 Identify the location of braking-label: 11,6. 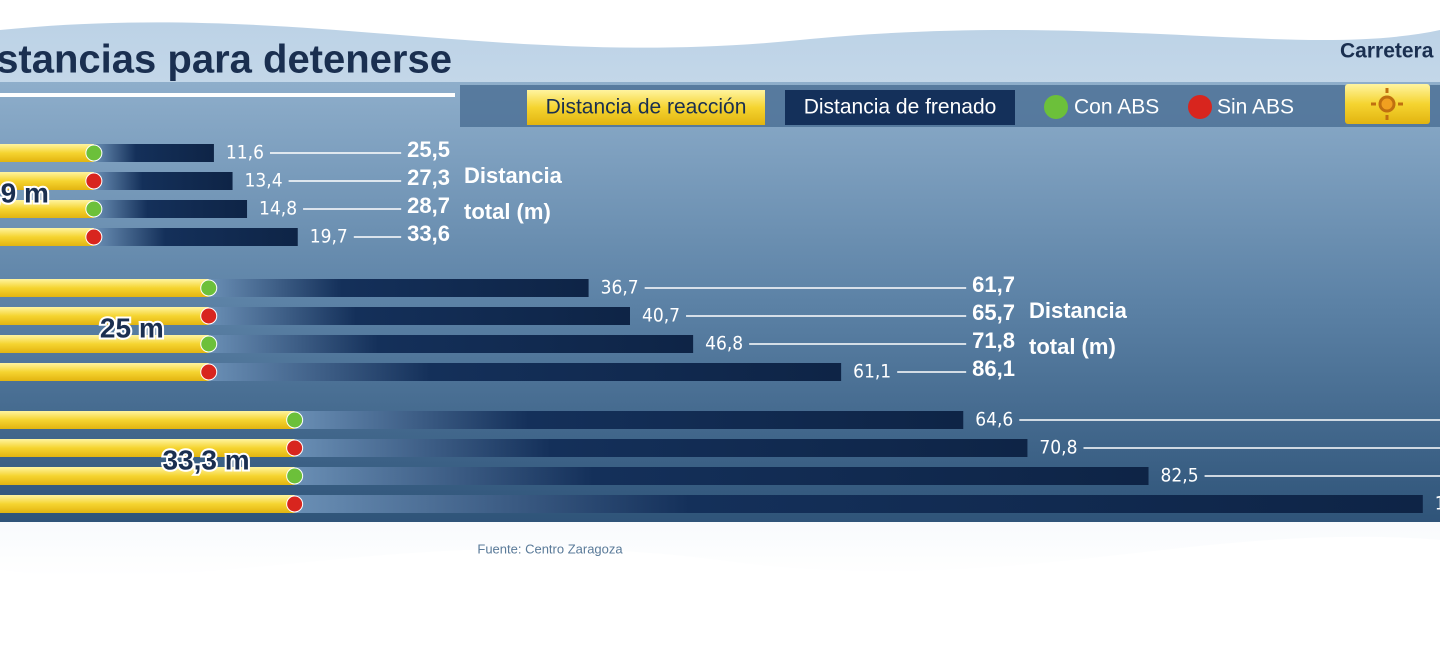
(245, 153).